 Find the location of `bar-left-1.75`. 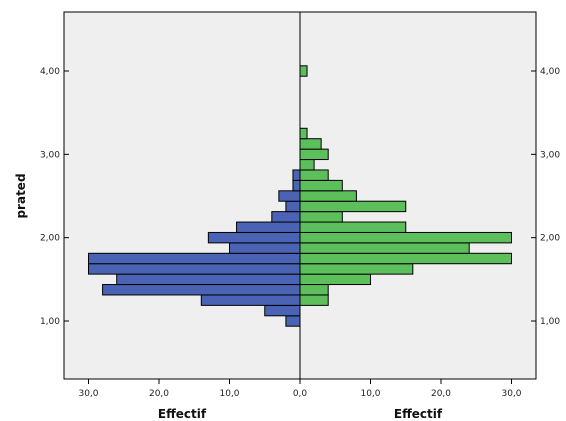

bar-left-1.75 is located at coordinates (194, 258).